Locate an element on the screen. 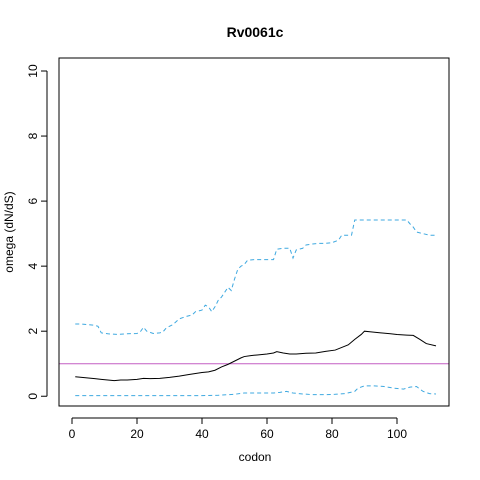  x-tick-label: 40 is located at coordinates (202, 434).